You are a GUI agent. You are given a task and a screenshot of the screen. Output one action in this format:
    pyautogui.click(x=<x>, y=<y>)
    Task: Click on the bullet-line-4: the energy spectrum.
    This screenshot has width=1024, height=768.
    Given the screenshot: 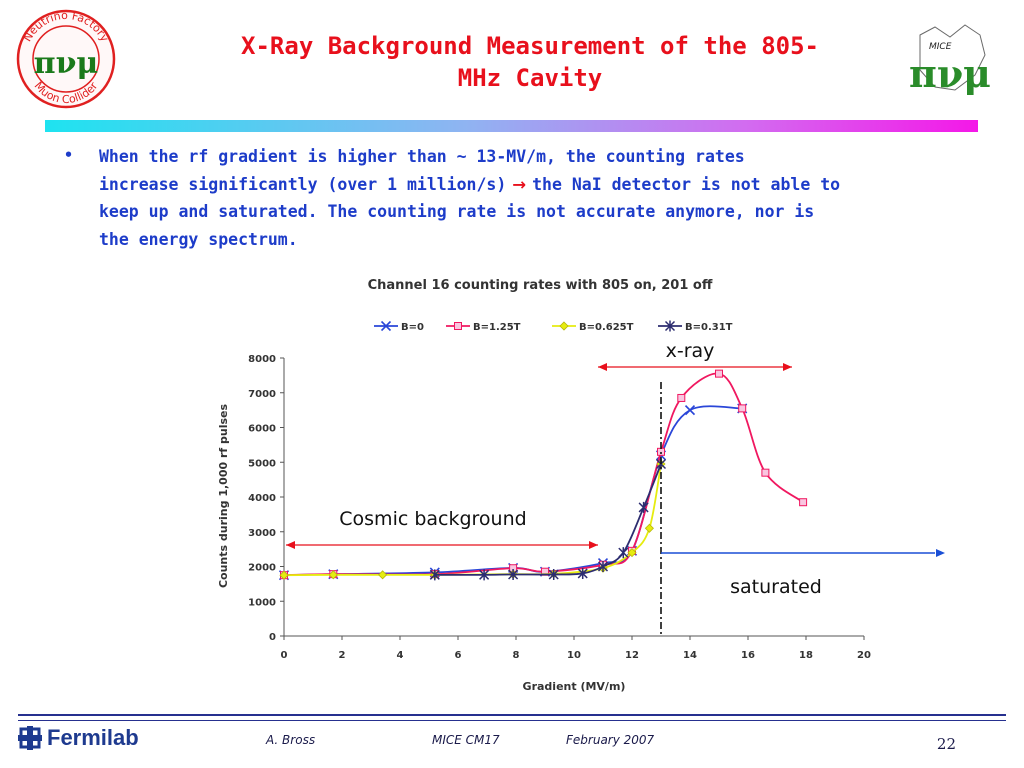 What is the action you would take?
    pyautogui.click(x=198, y=239)
    